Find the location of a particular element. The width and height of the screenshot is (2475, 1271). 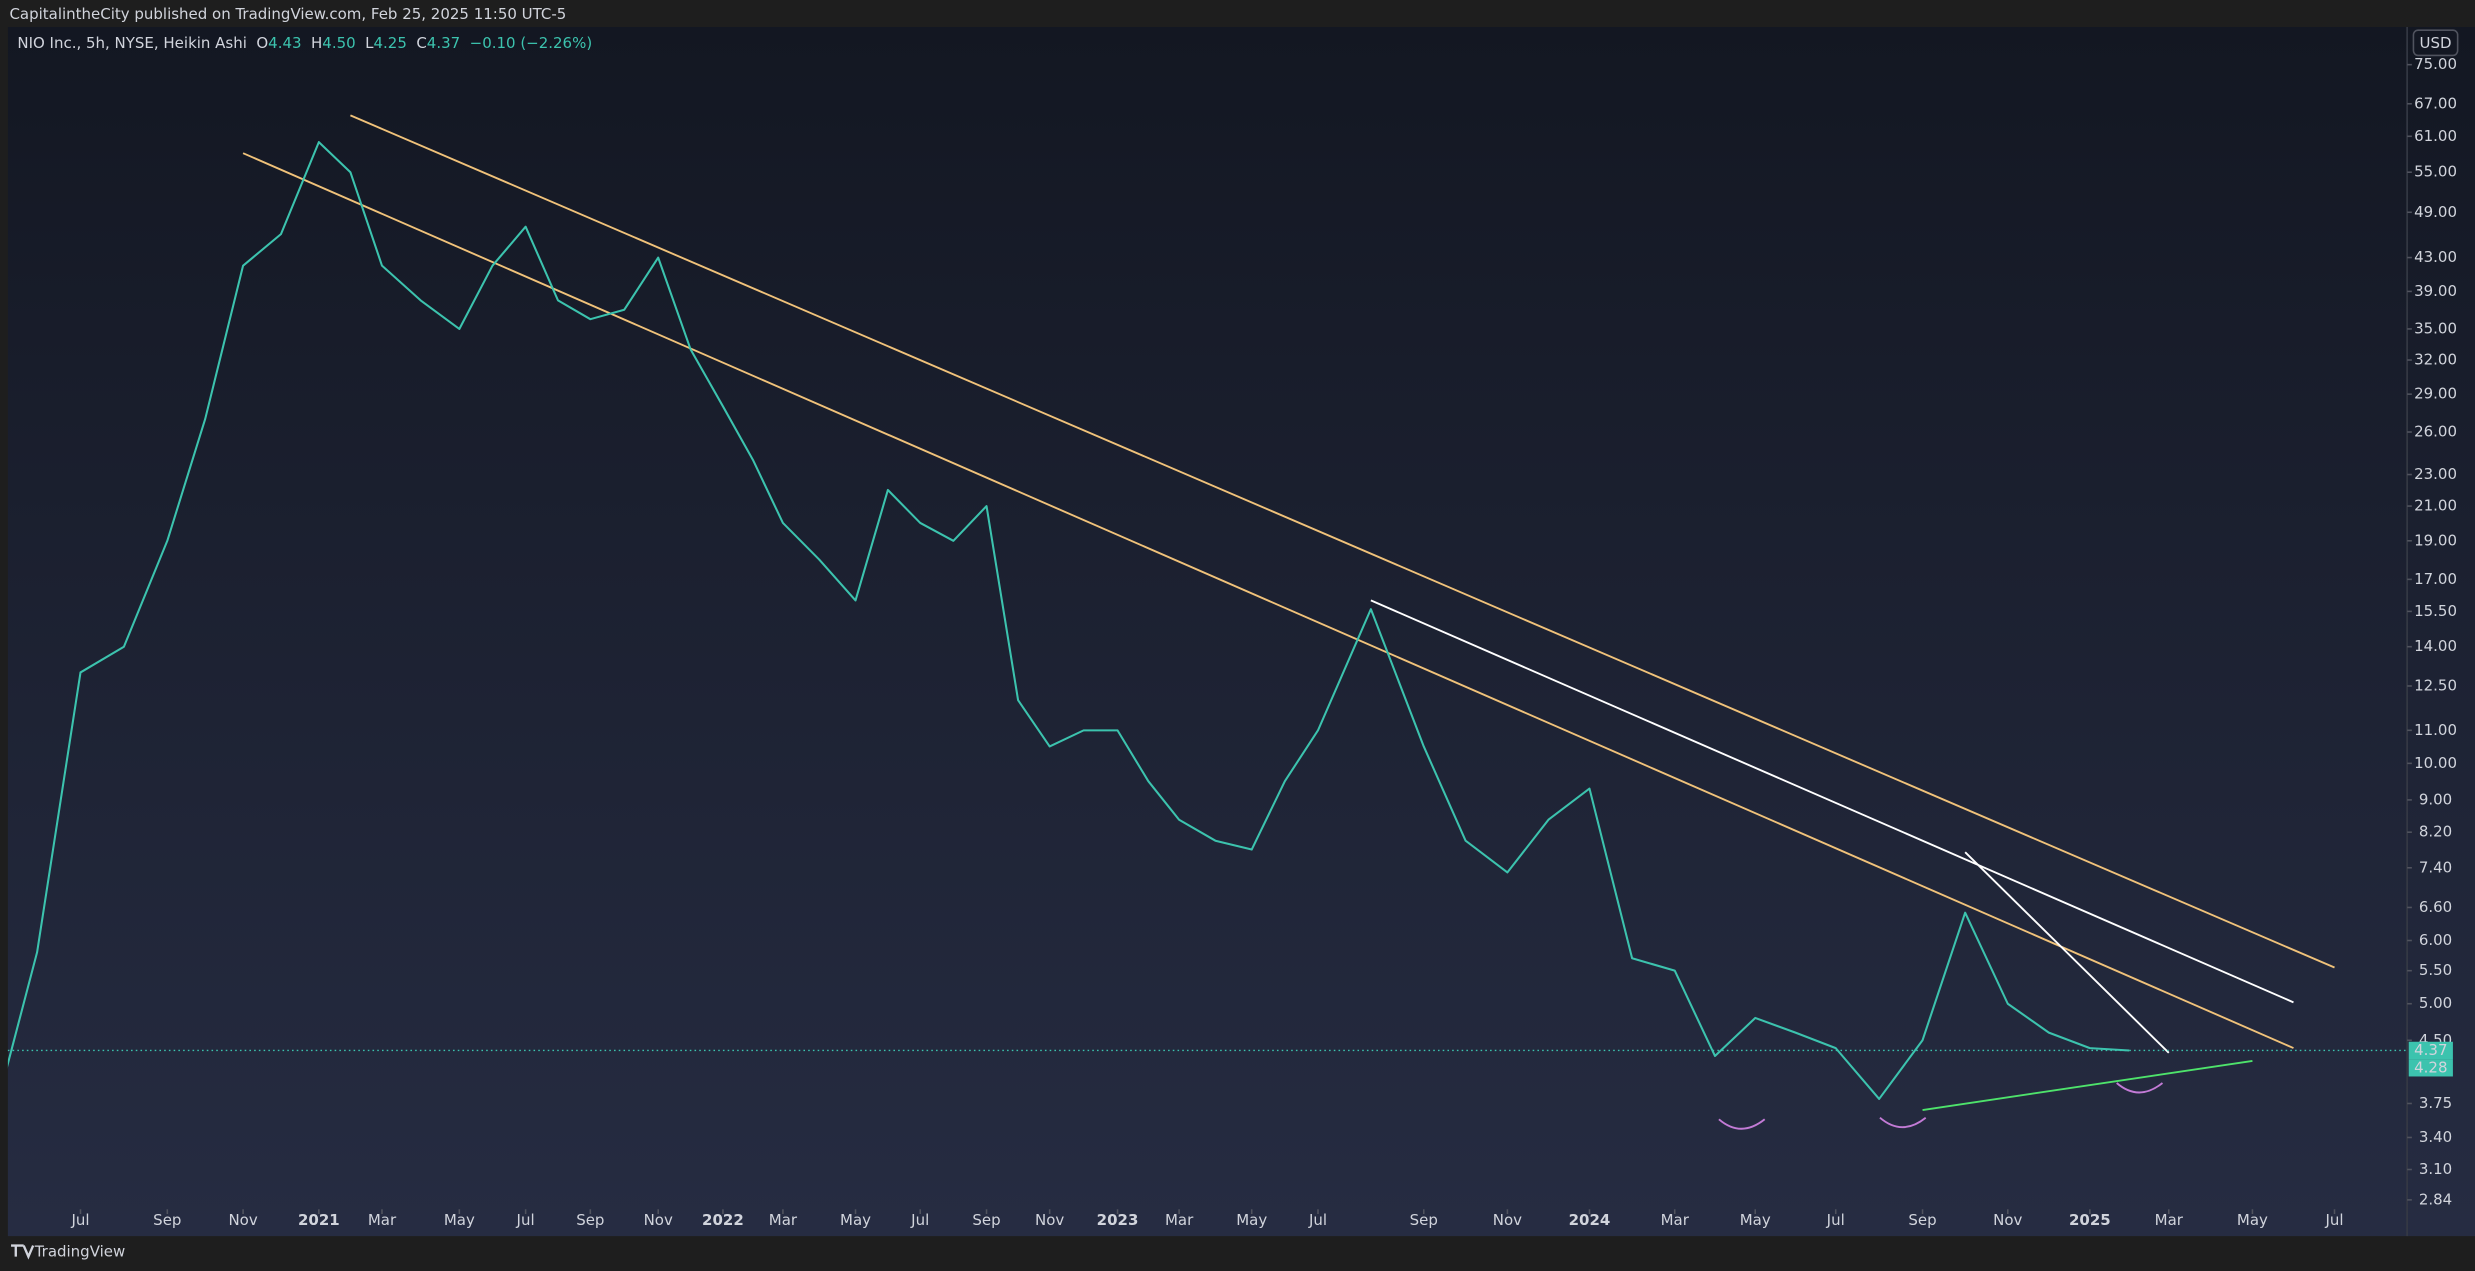

y-tick-label: 10.00 is located at coordinates (2435, 763).